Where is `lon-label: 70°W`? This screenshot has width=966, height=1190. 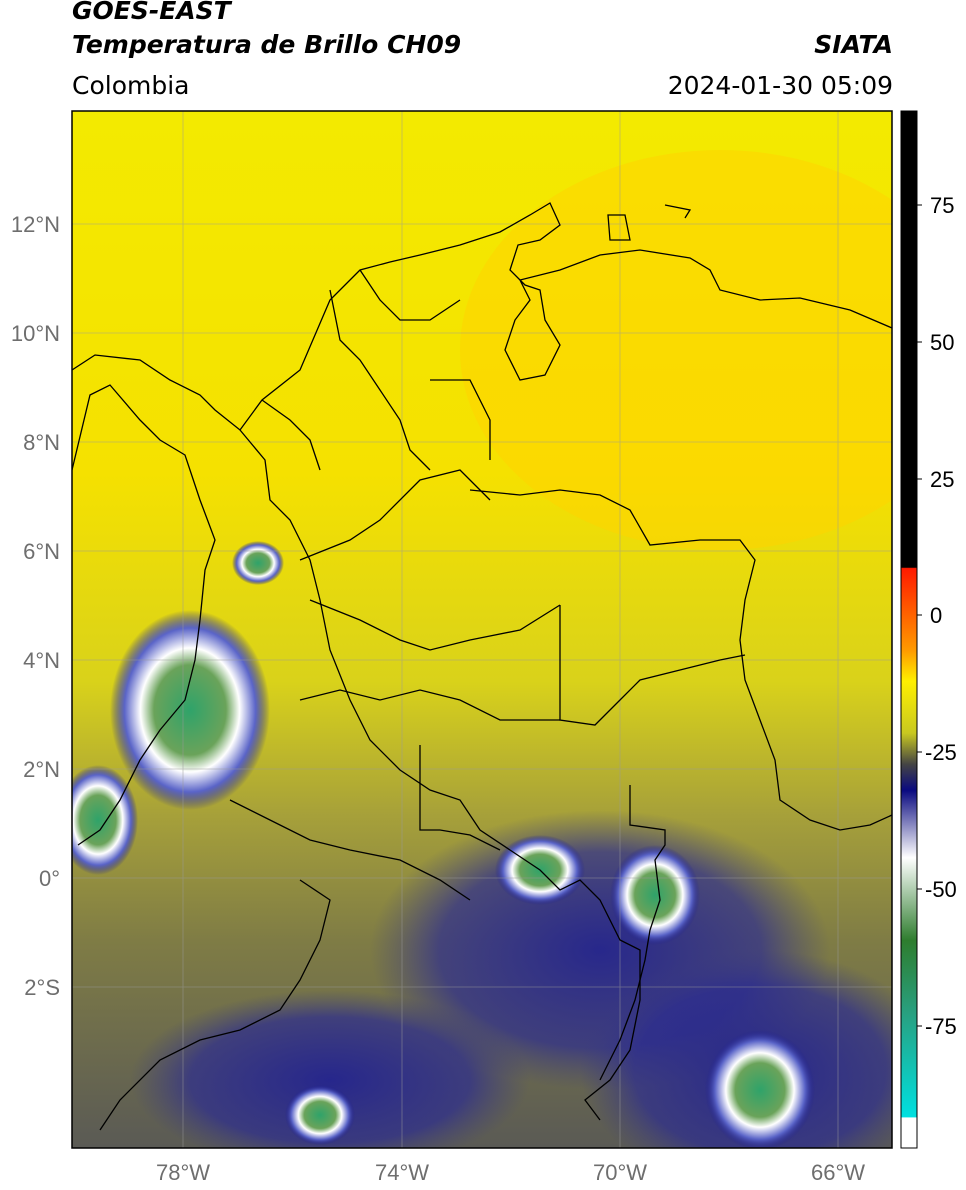 lon-label: 70°W is located at coordinates (620, 1172).